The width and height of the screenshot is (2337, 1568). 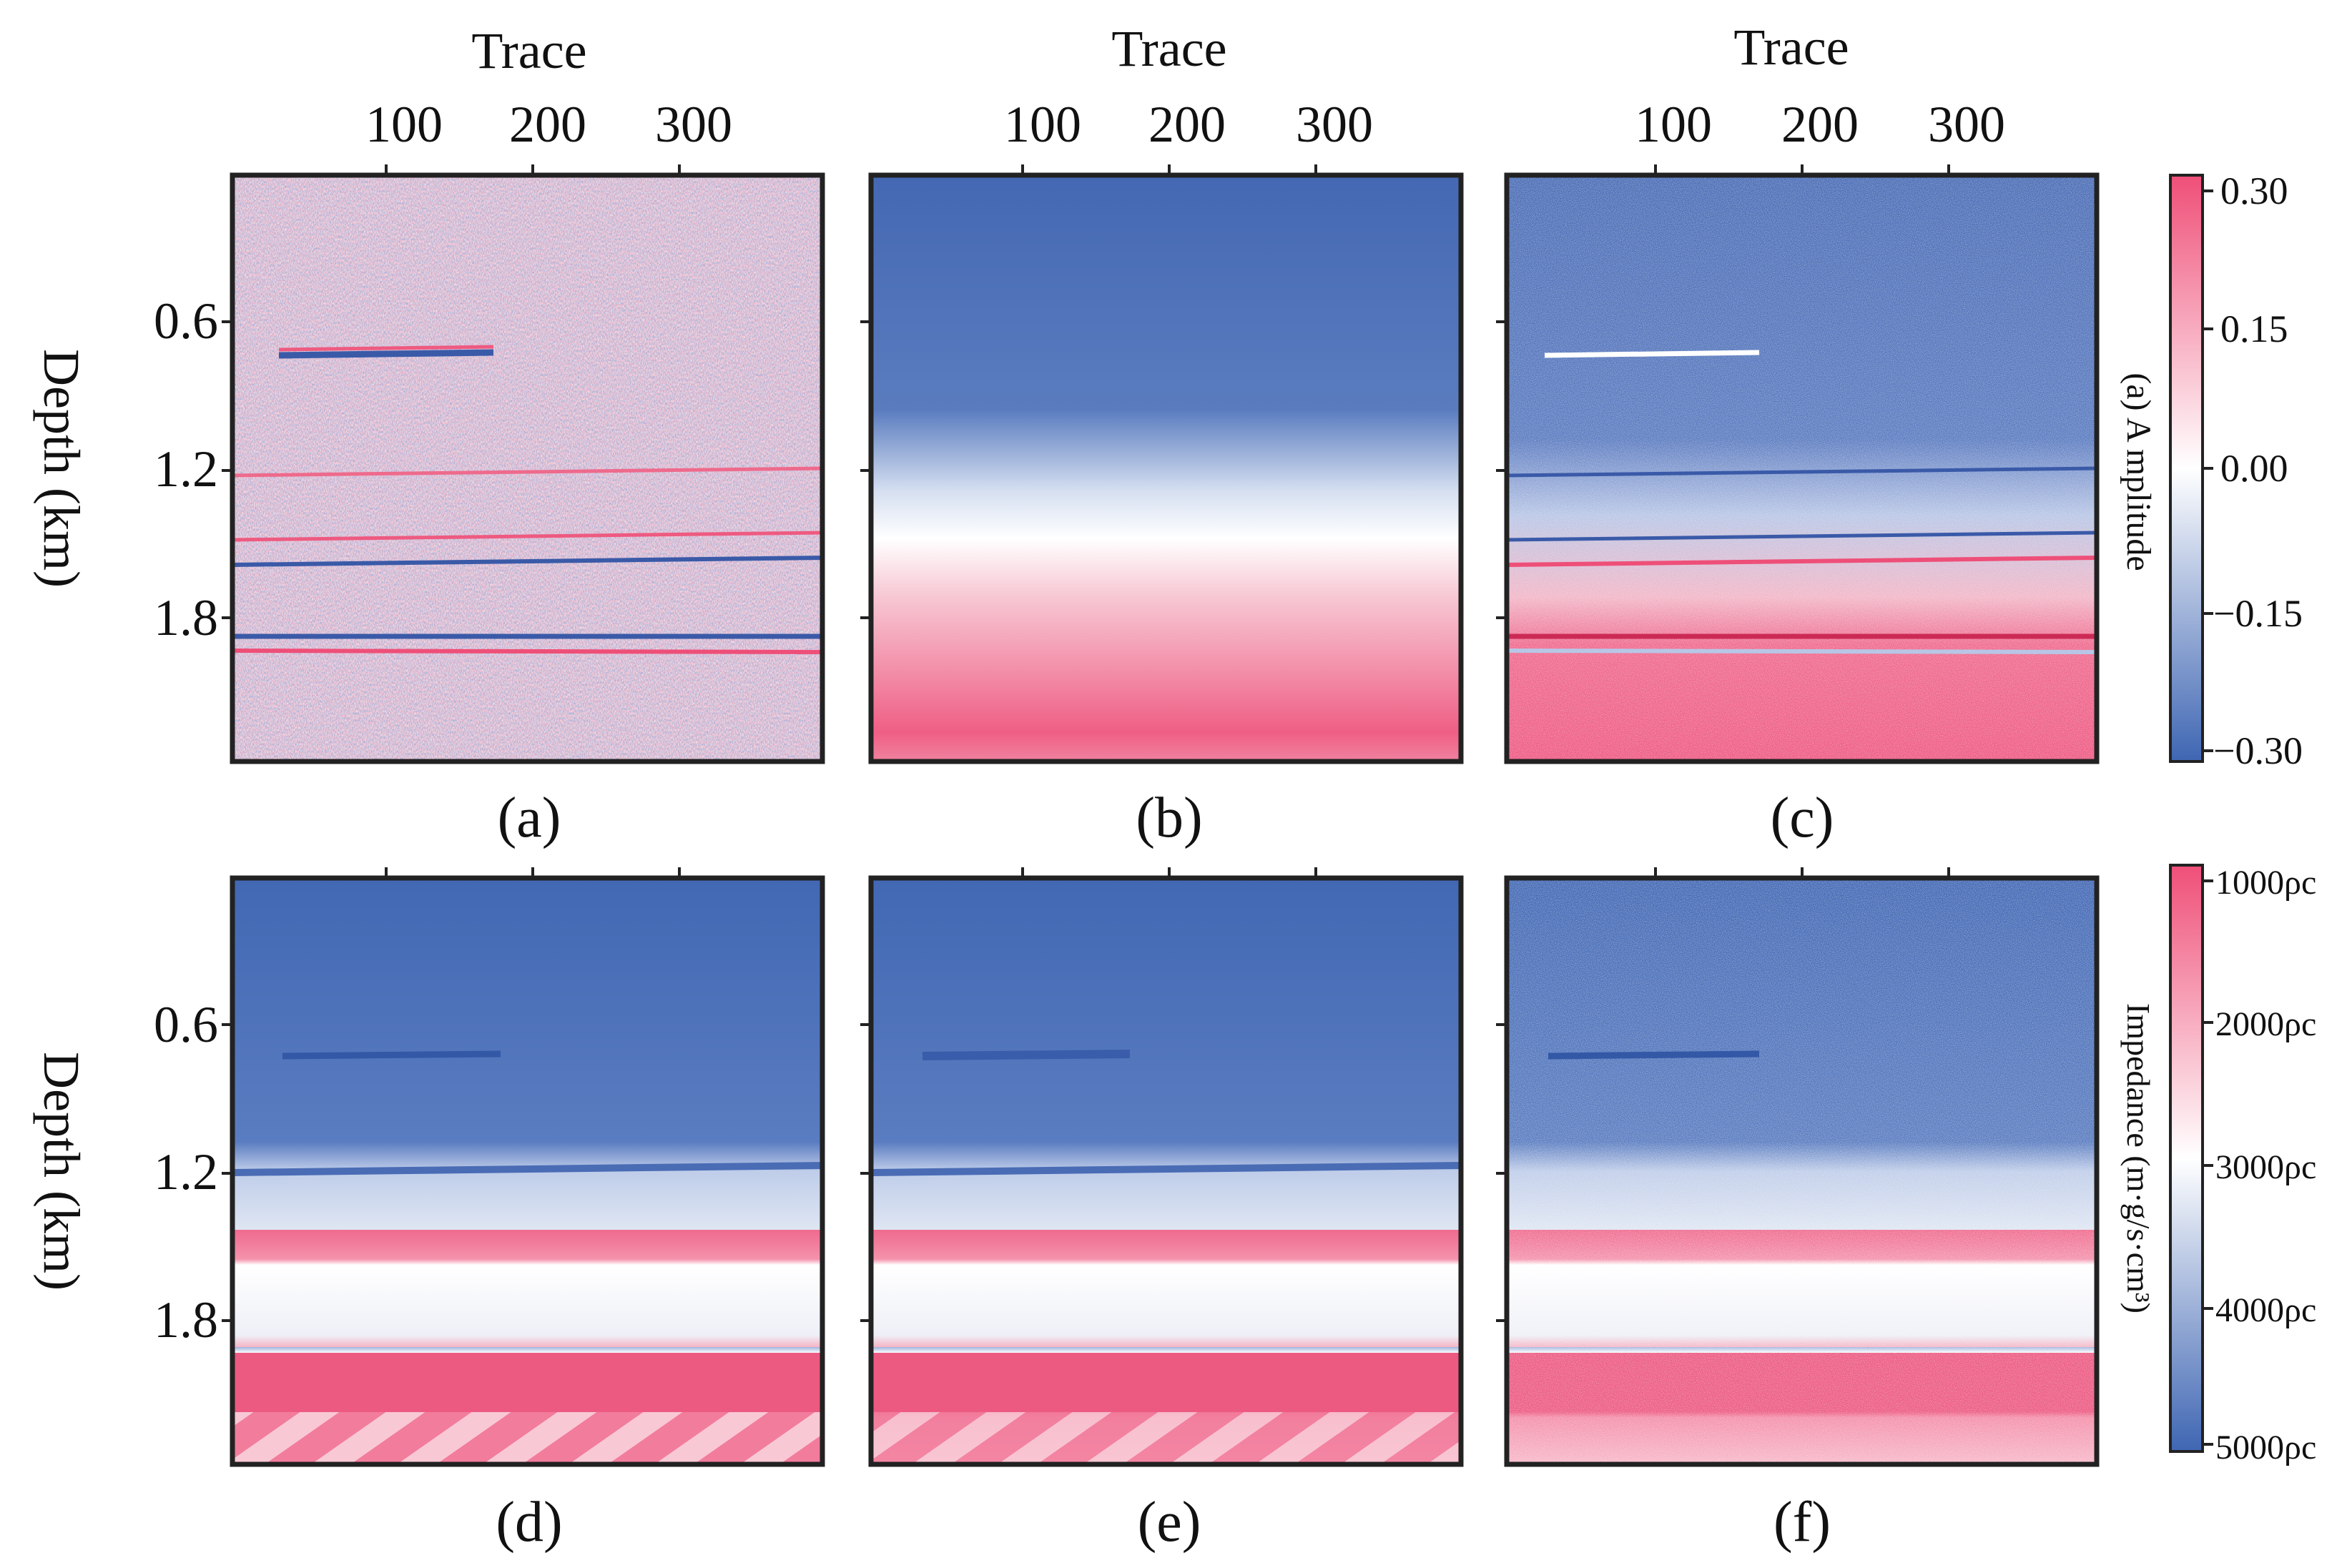 What do you see at coordinates (1802, 1522) in the screenshot?
I see `panel-label-f: (f)` at bounding box center [1802, 1522].